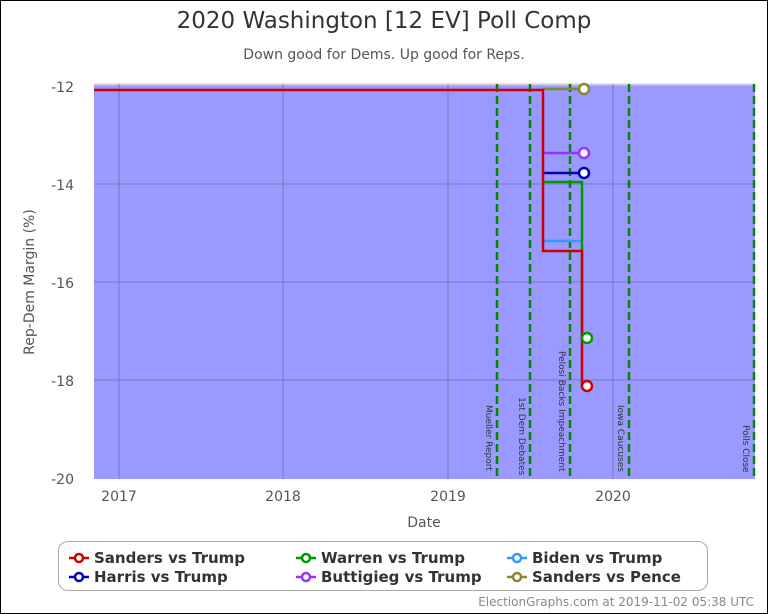  I want to click on chart-title: 2020 Washington [12 EV] Poll Comp, so click(384, 21).